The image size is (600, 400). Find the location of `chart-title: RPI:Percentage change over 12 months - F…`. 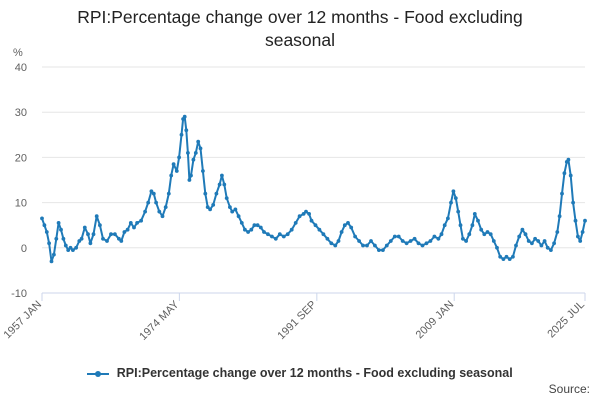

chart-title: RPI:Percentage change over 12 months - F… is located at coordinates (300, 28).